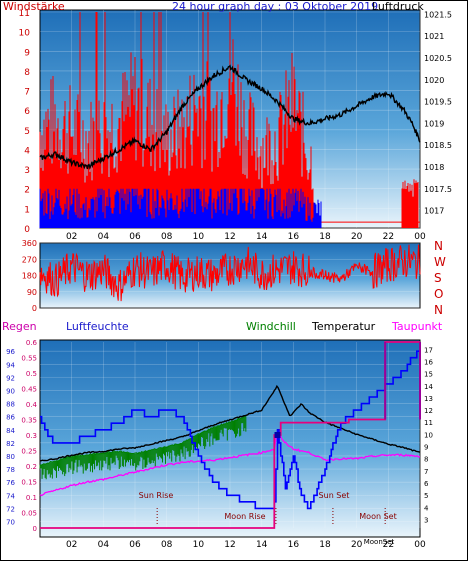 The image size is (470, 566). I want to click on top-left-label: Windstärke, so click(34, 6).